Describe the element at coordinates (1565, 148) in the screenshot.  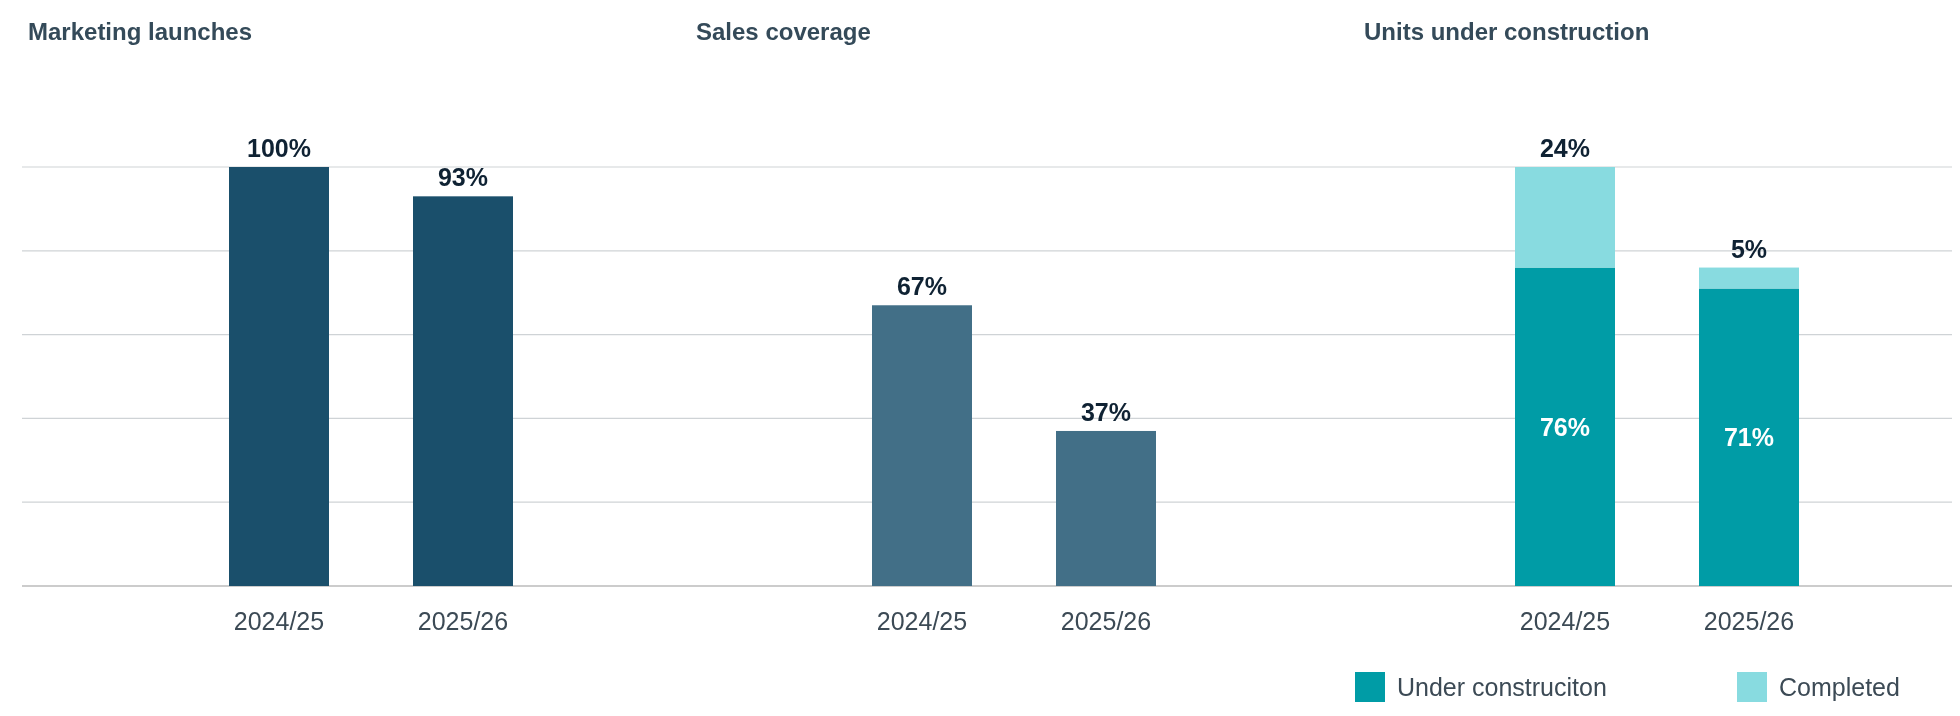
I see `data-label: 24%` at that location.